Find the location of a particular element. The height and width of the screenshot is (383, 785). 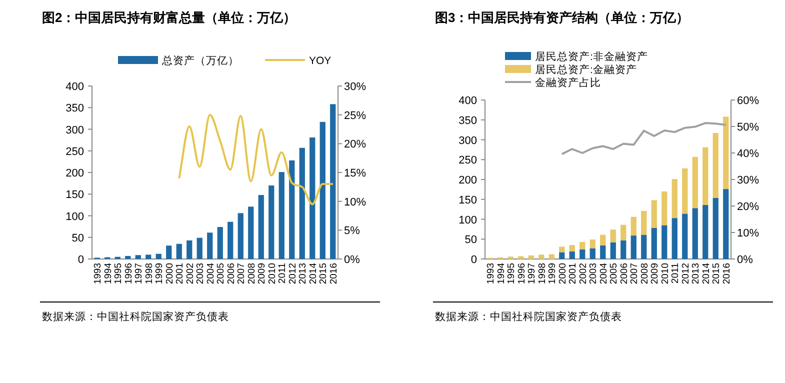

y2-tick-label: 40% is located at coordinates (748, 154).